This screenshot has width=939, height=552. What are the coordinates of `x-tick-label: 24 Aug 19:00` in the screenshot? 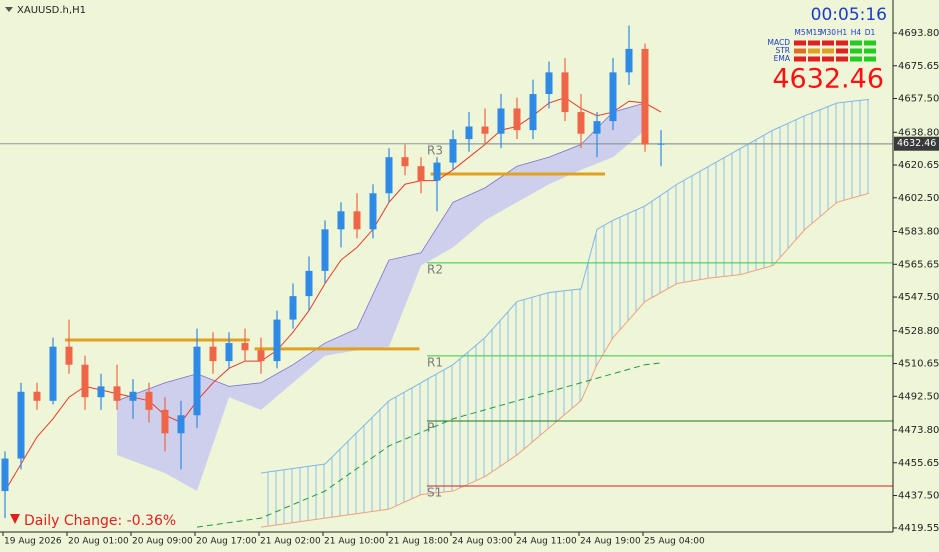 It's located at (610, 542).